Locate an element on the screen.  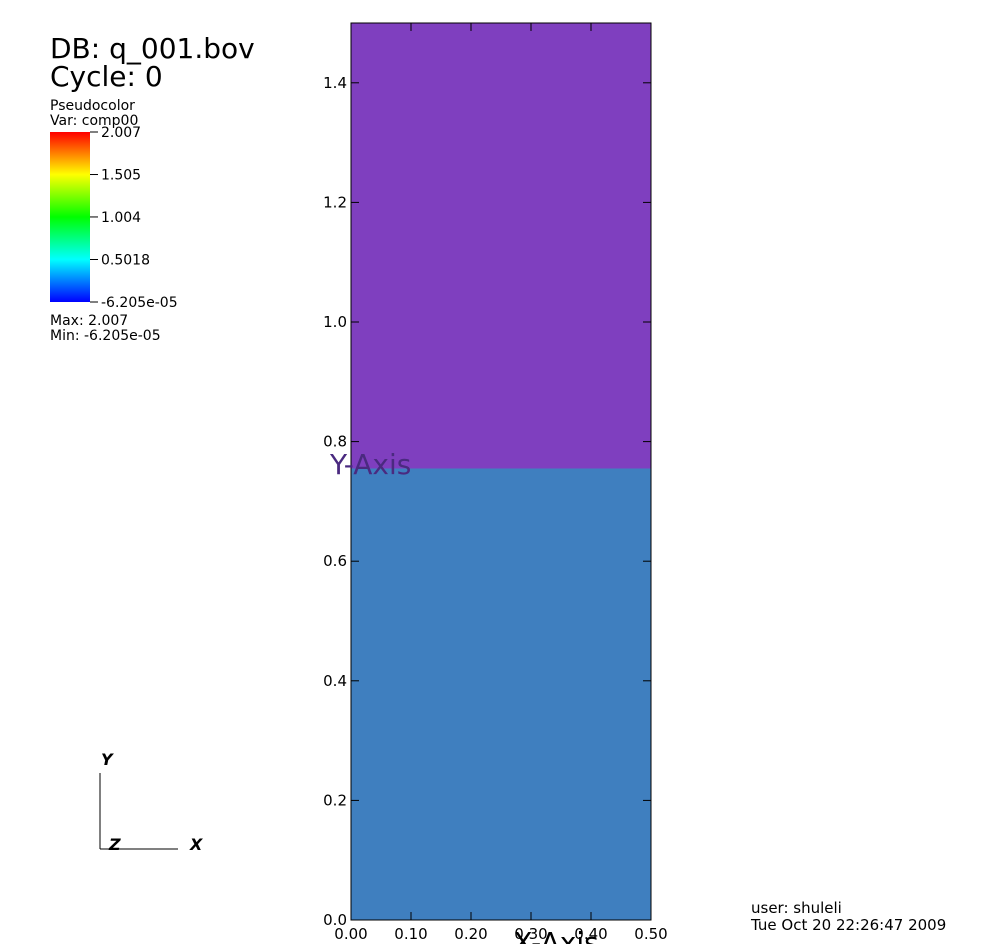
legend-tick-label: -6.205e-05 is located at coordinates (139, 303).